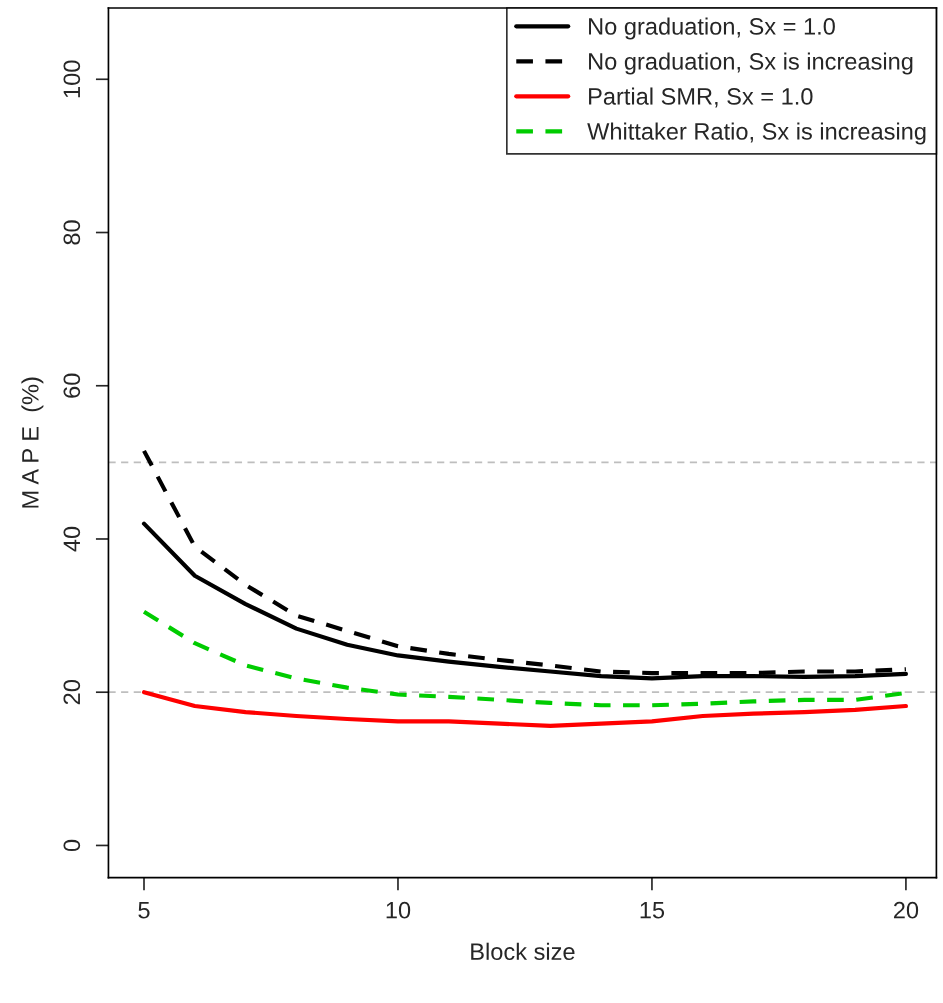 This screenshot has height=1003, width=943. What do you see at coordinates (72, 845) in the screenshot?
I see `y-tick-label: 0` at bounding box center [72, 845].